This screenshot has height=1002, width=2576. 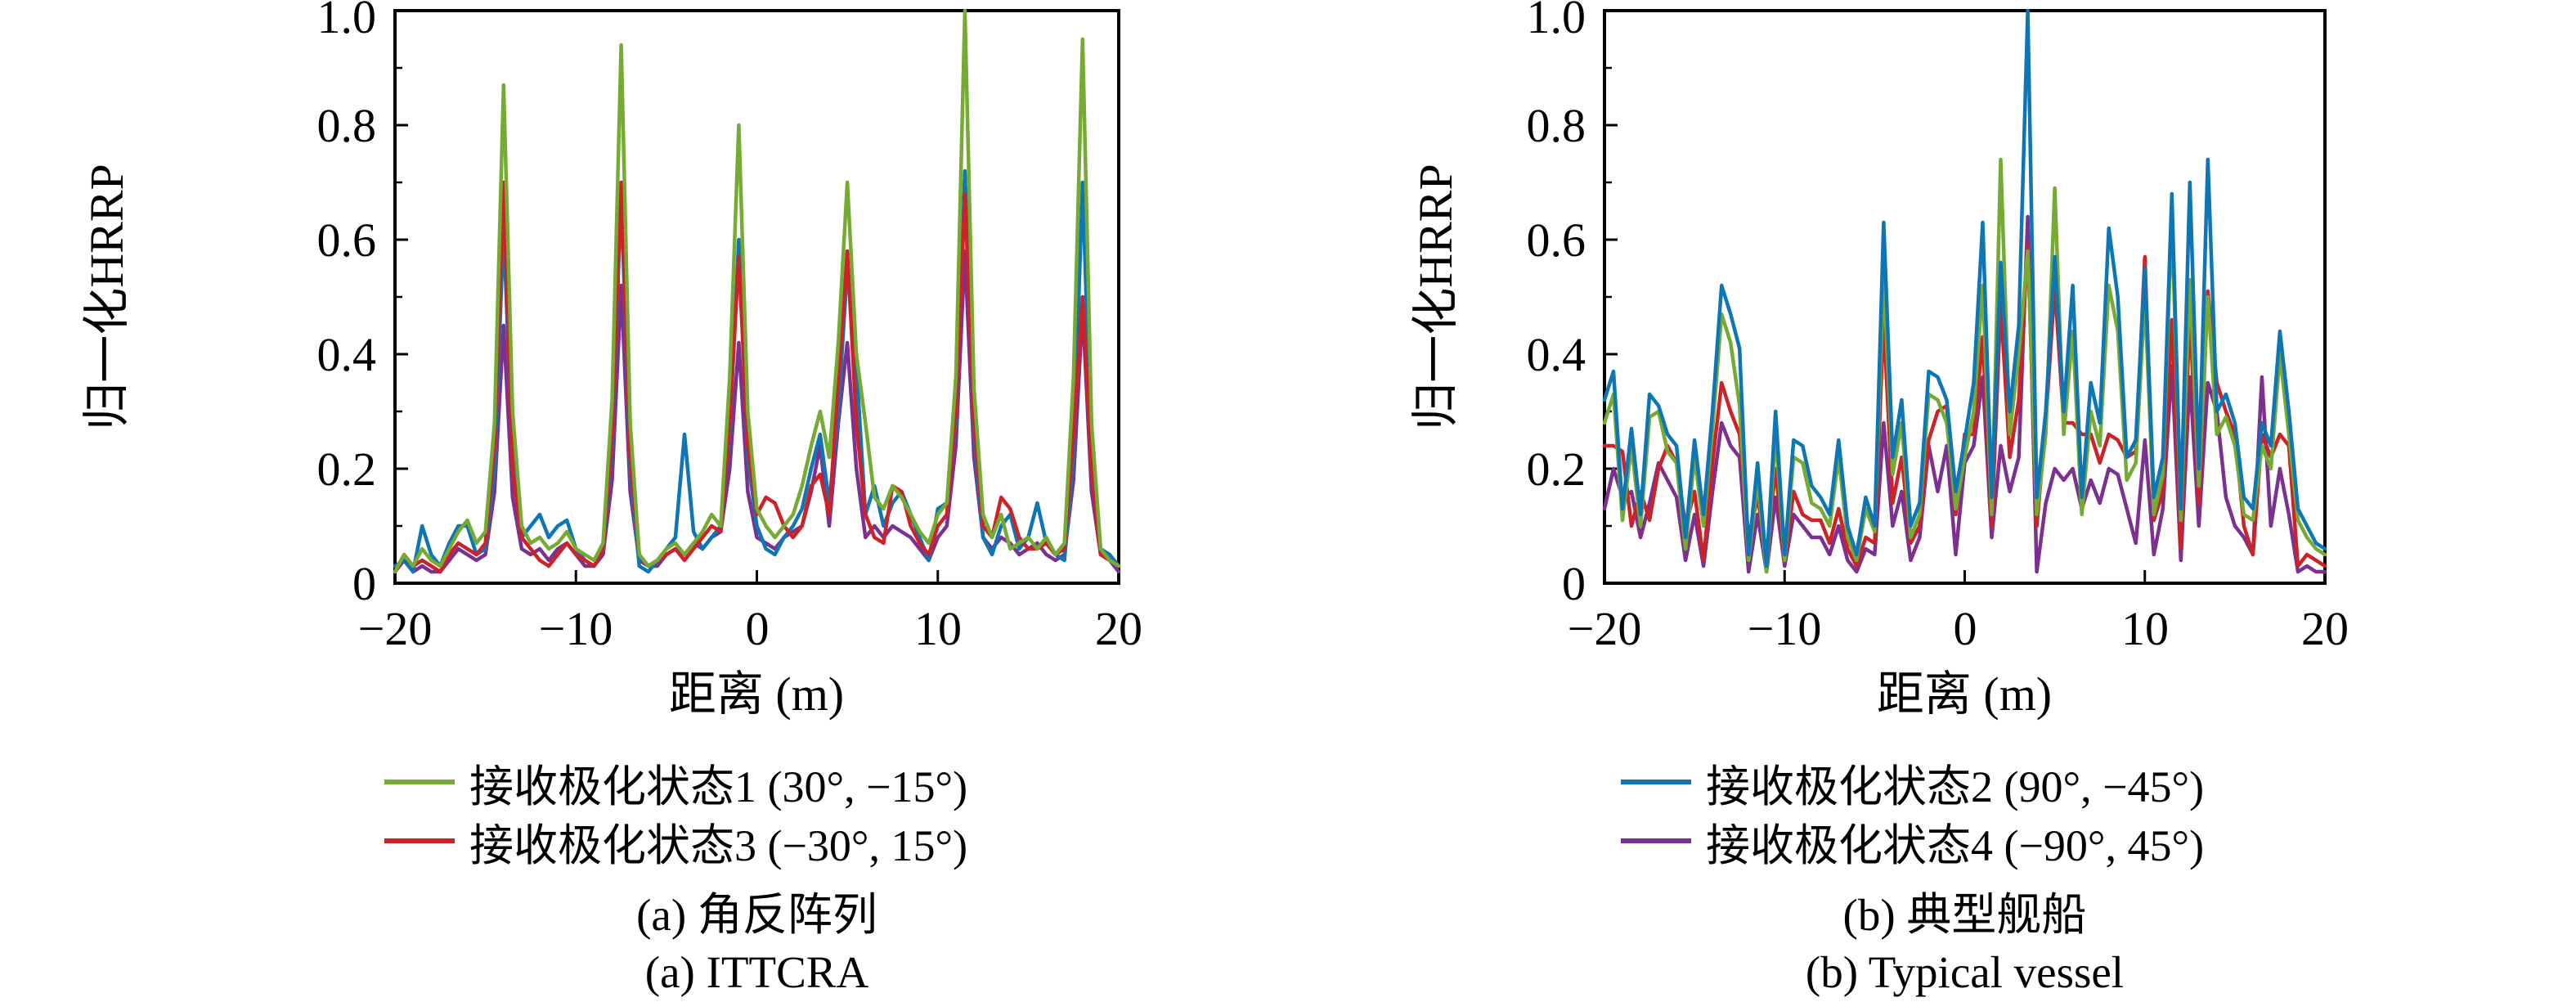 I want to click on legend-label: 接收极化状态2 (90°, −45°), so click(x=1955, y=786).